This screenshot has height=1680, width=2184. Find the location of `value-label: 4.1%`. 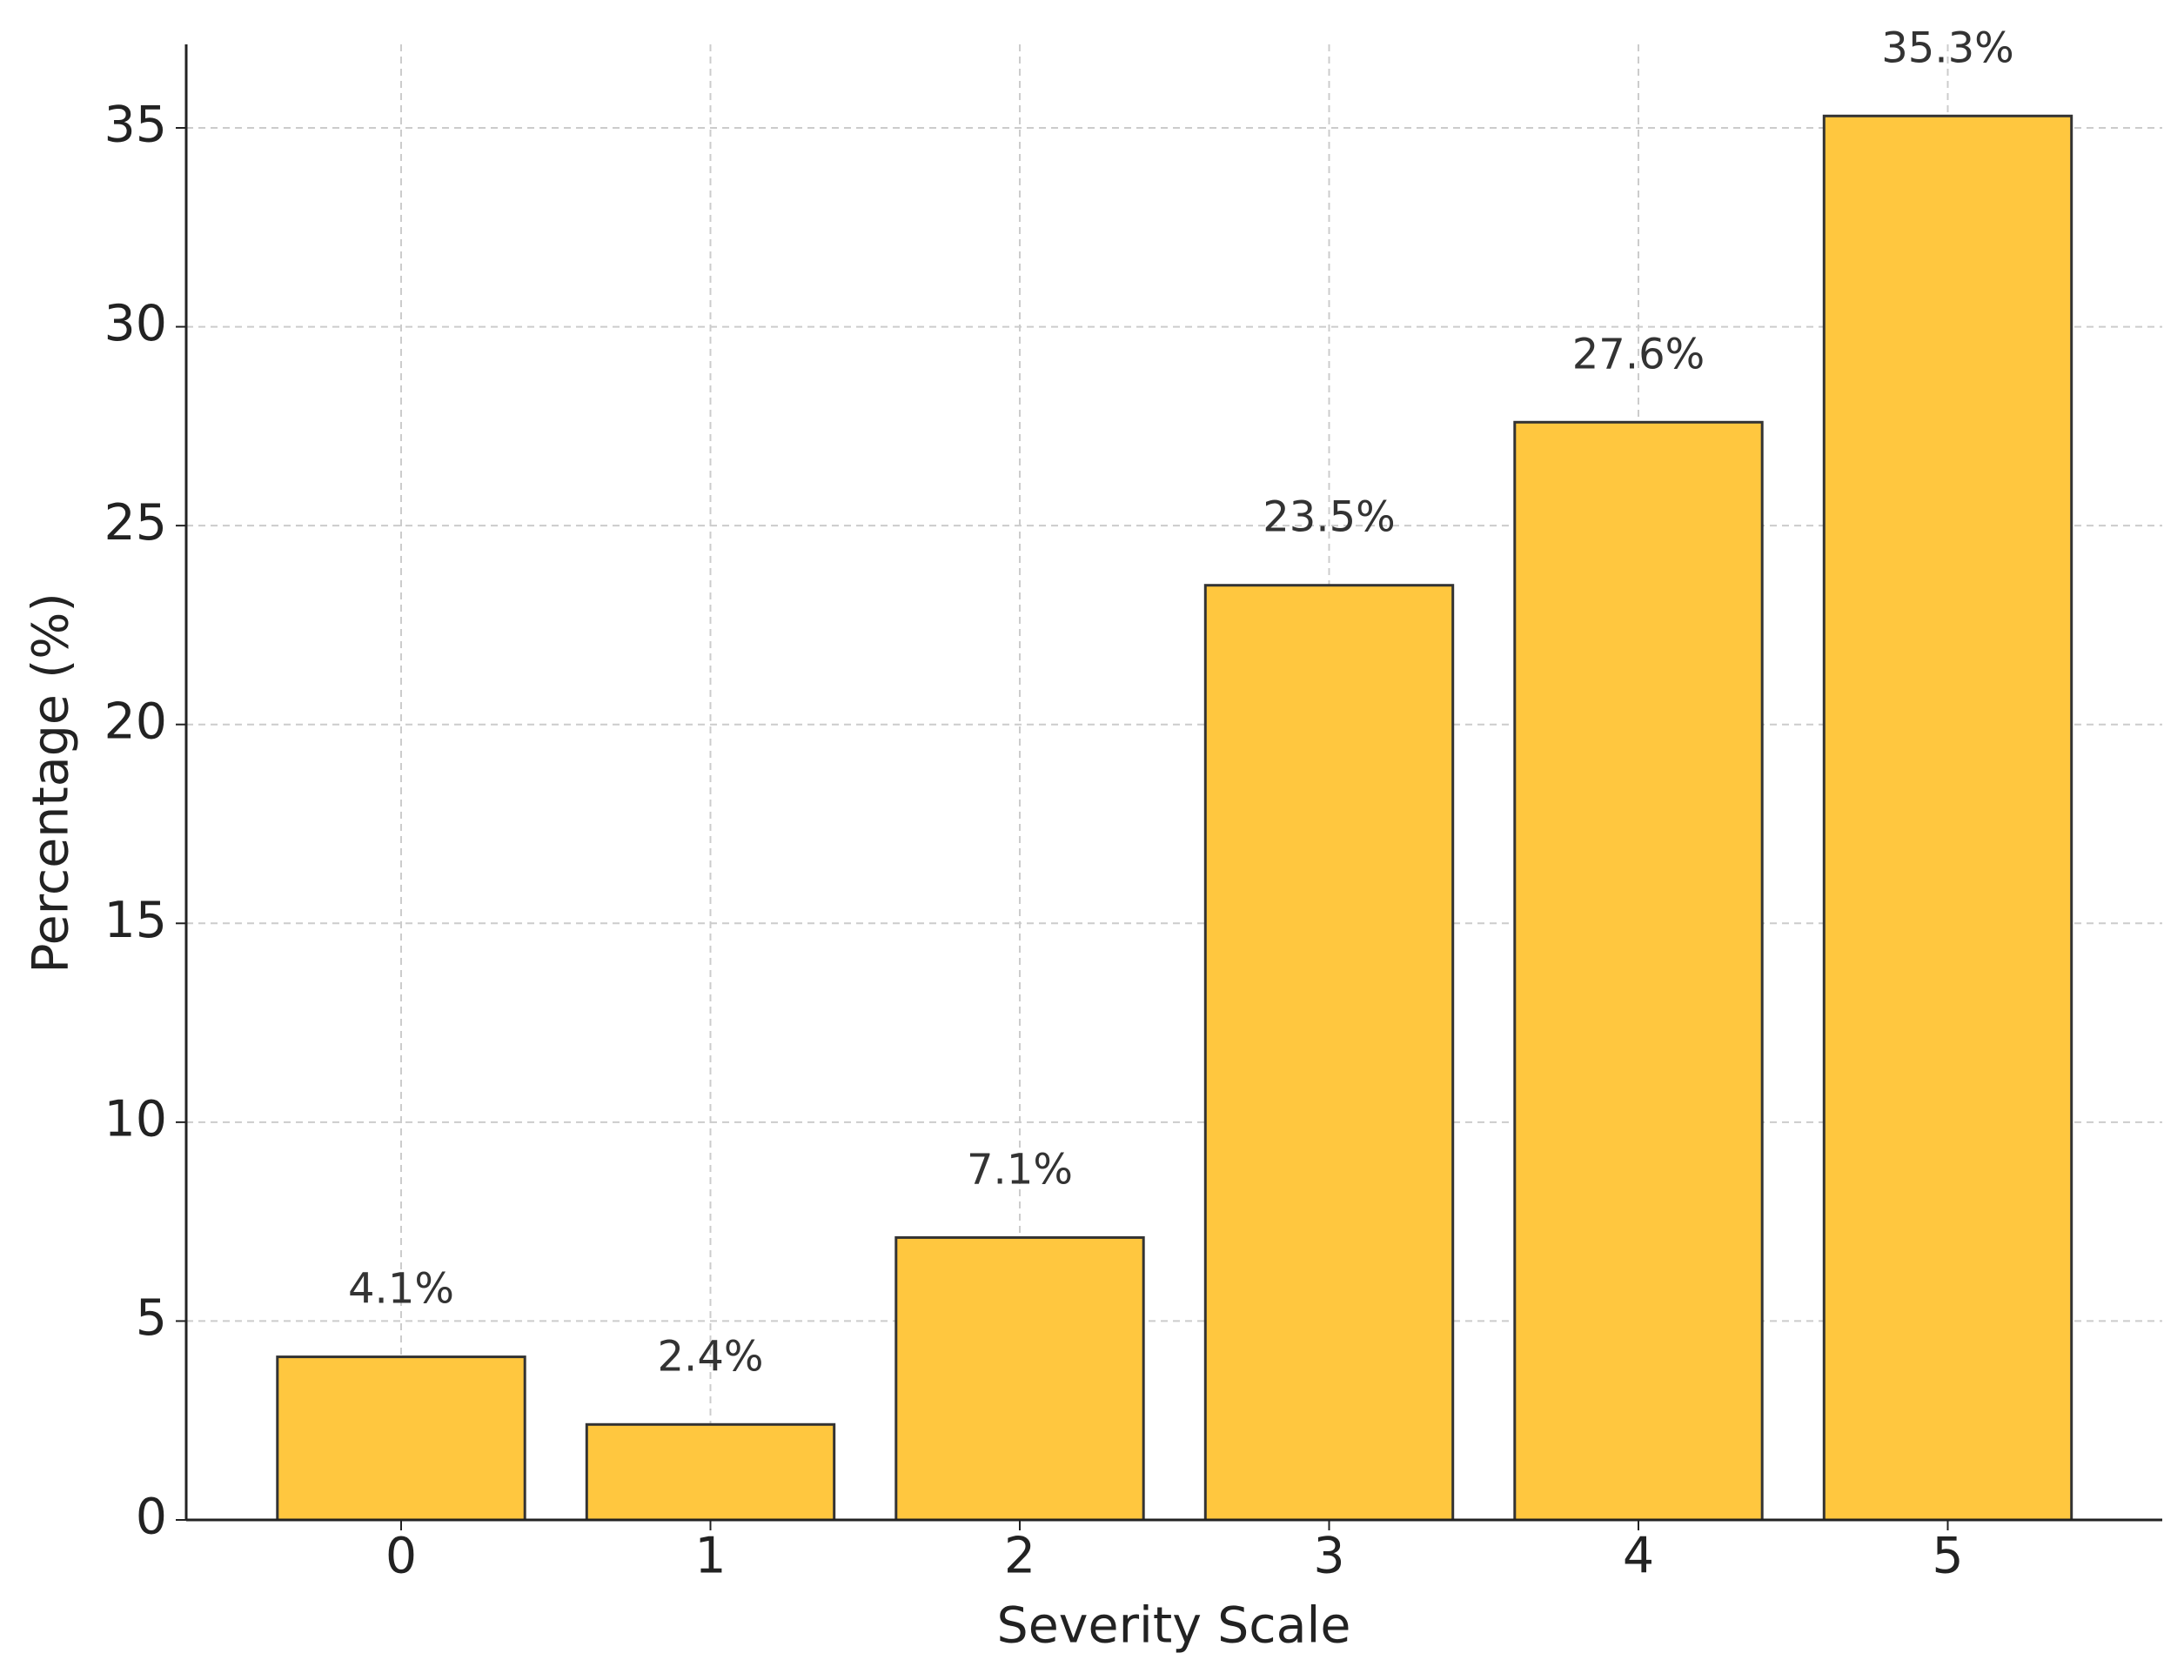

value-label: 4.1% is located at coordinates (401, 1289).